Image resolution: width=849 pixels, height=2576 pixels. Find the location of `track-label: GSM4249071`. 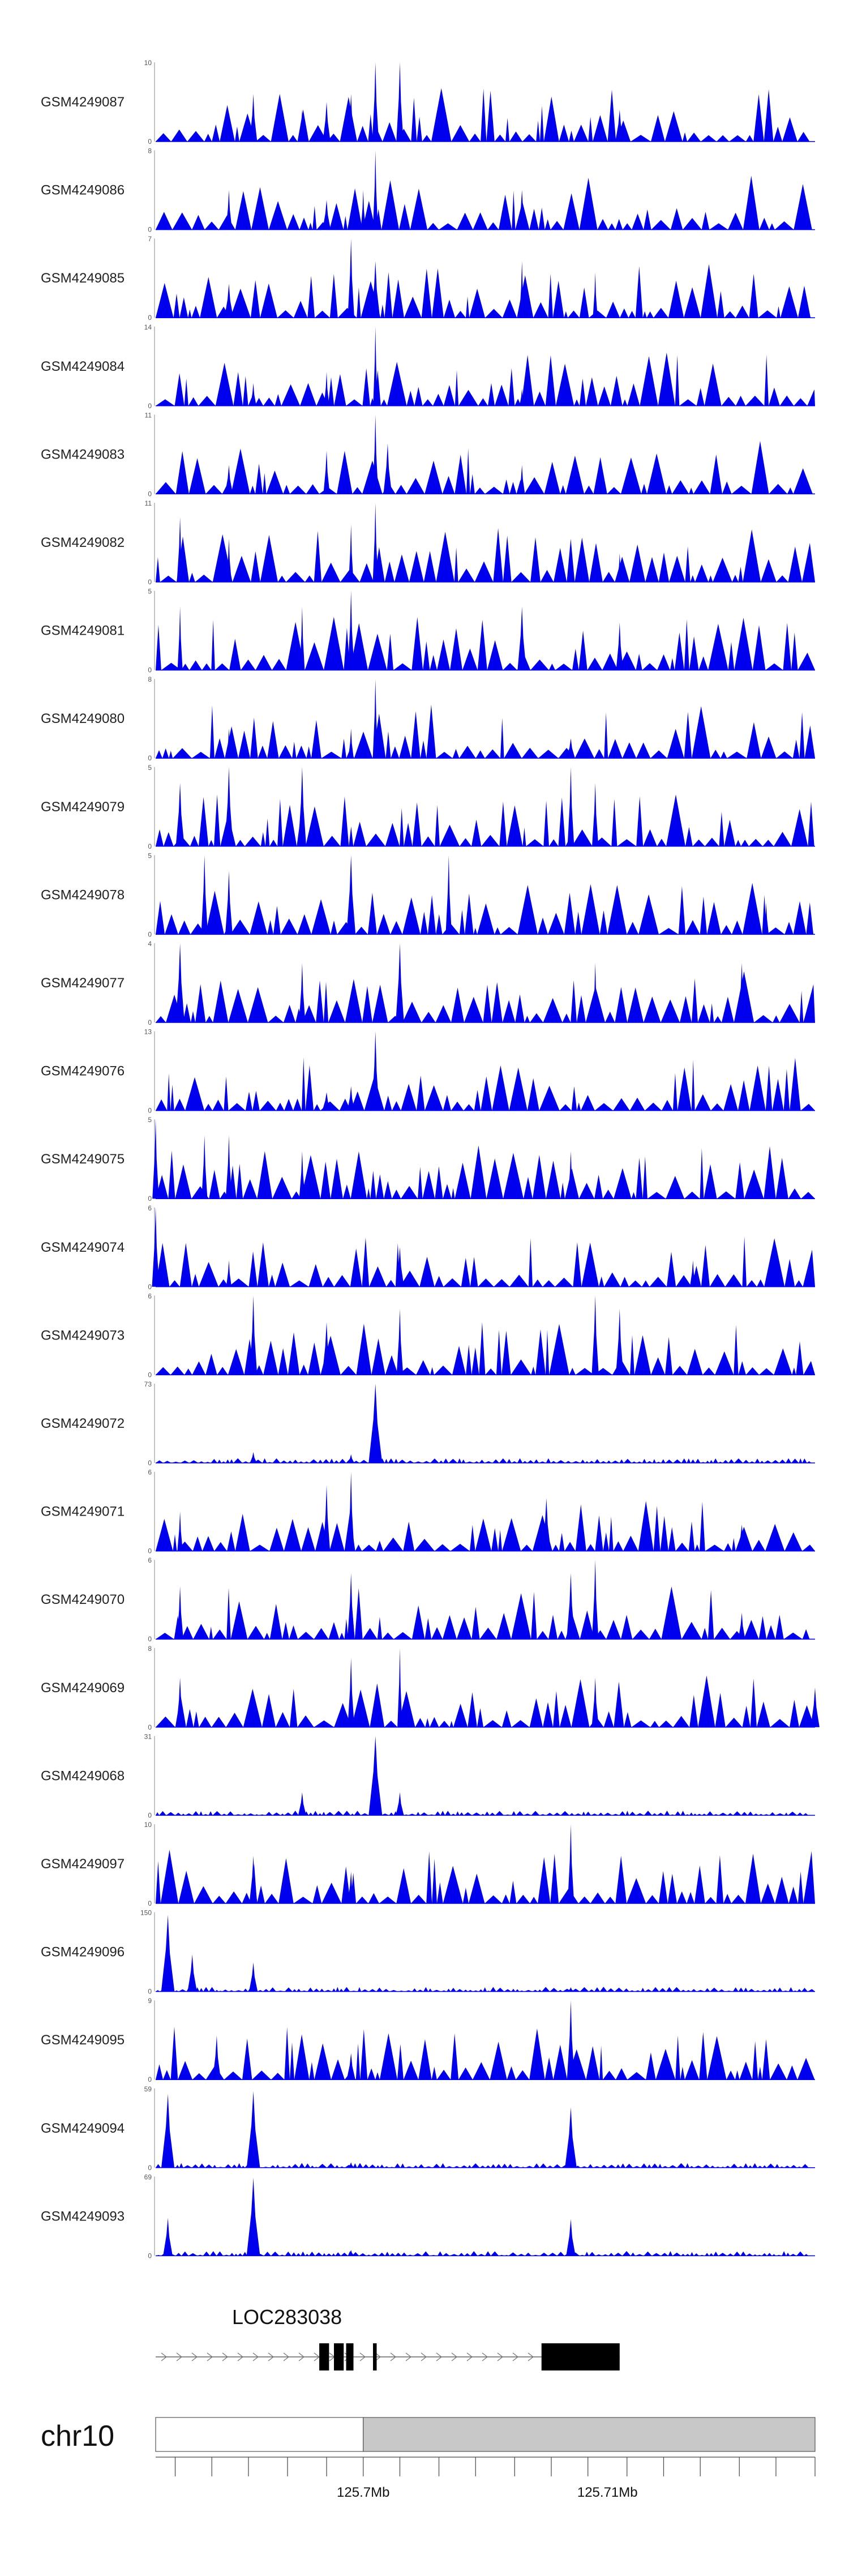

track-label: GSM4249071 is located at coordinates (83, 1512).